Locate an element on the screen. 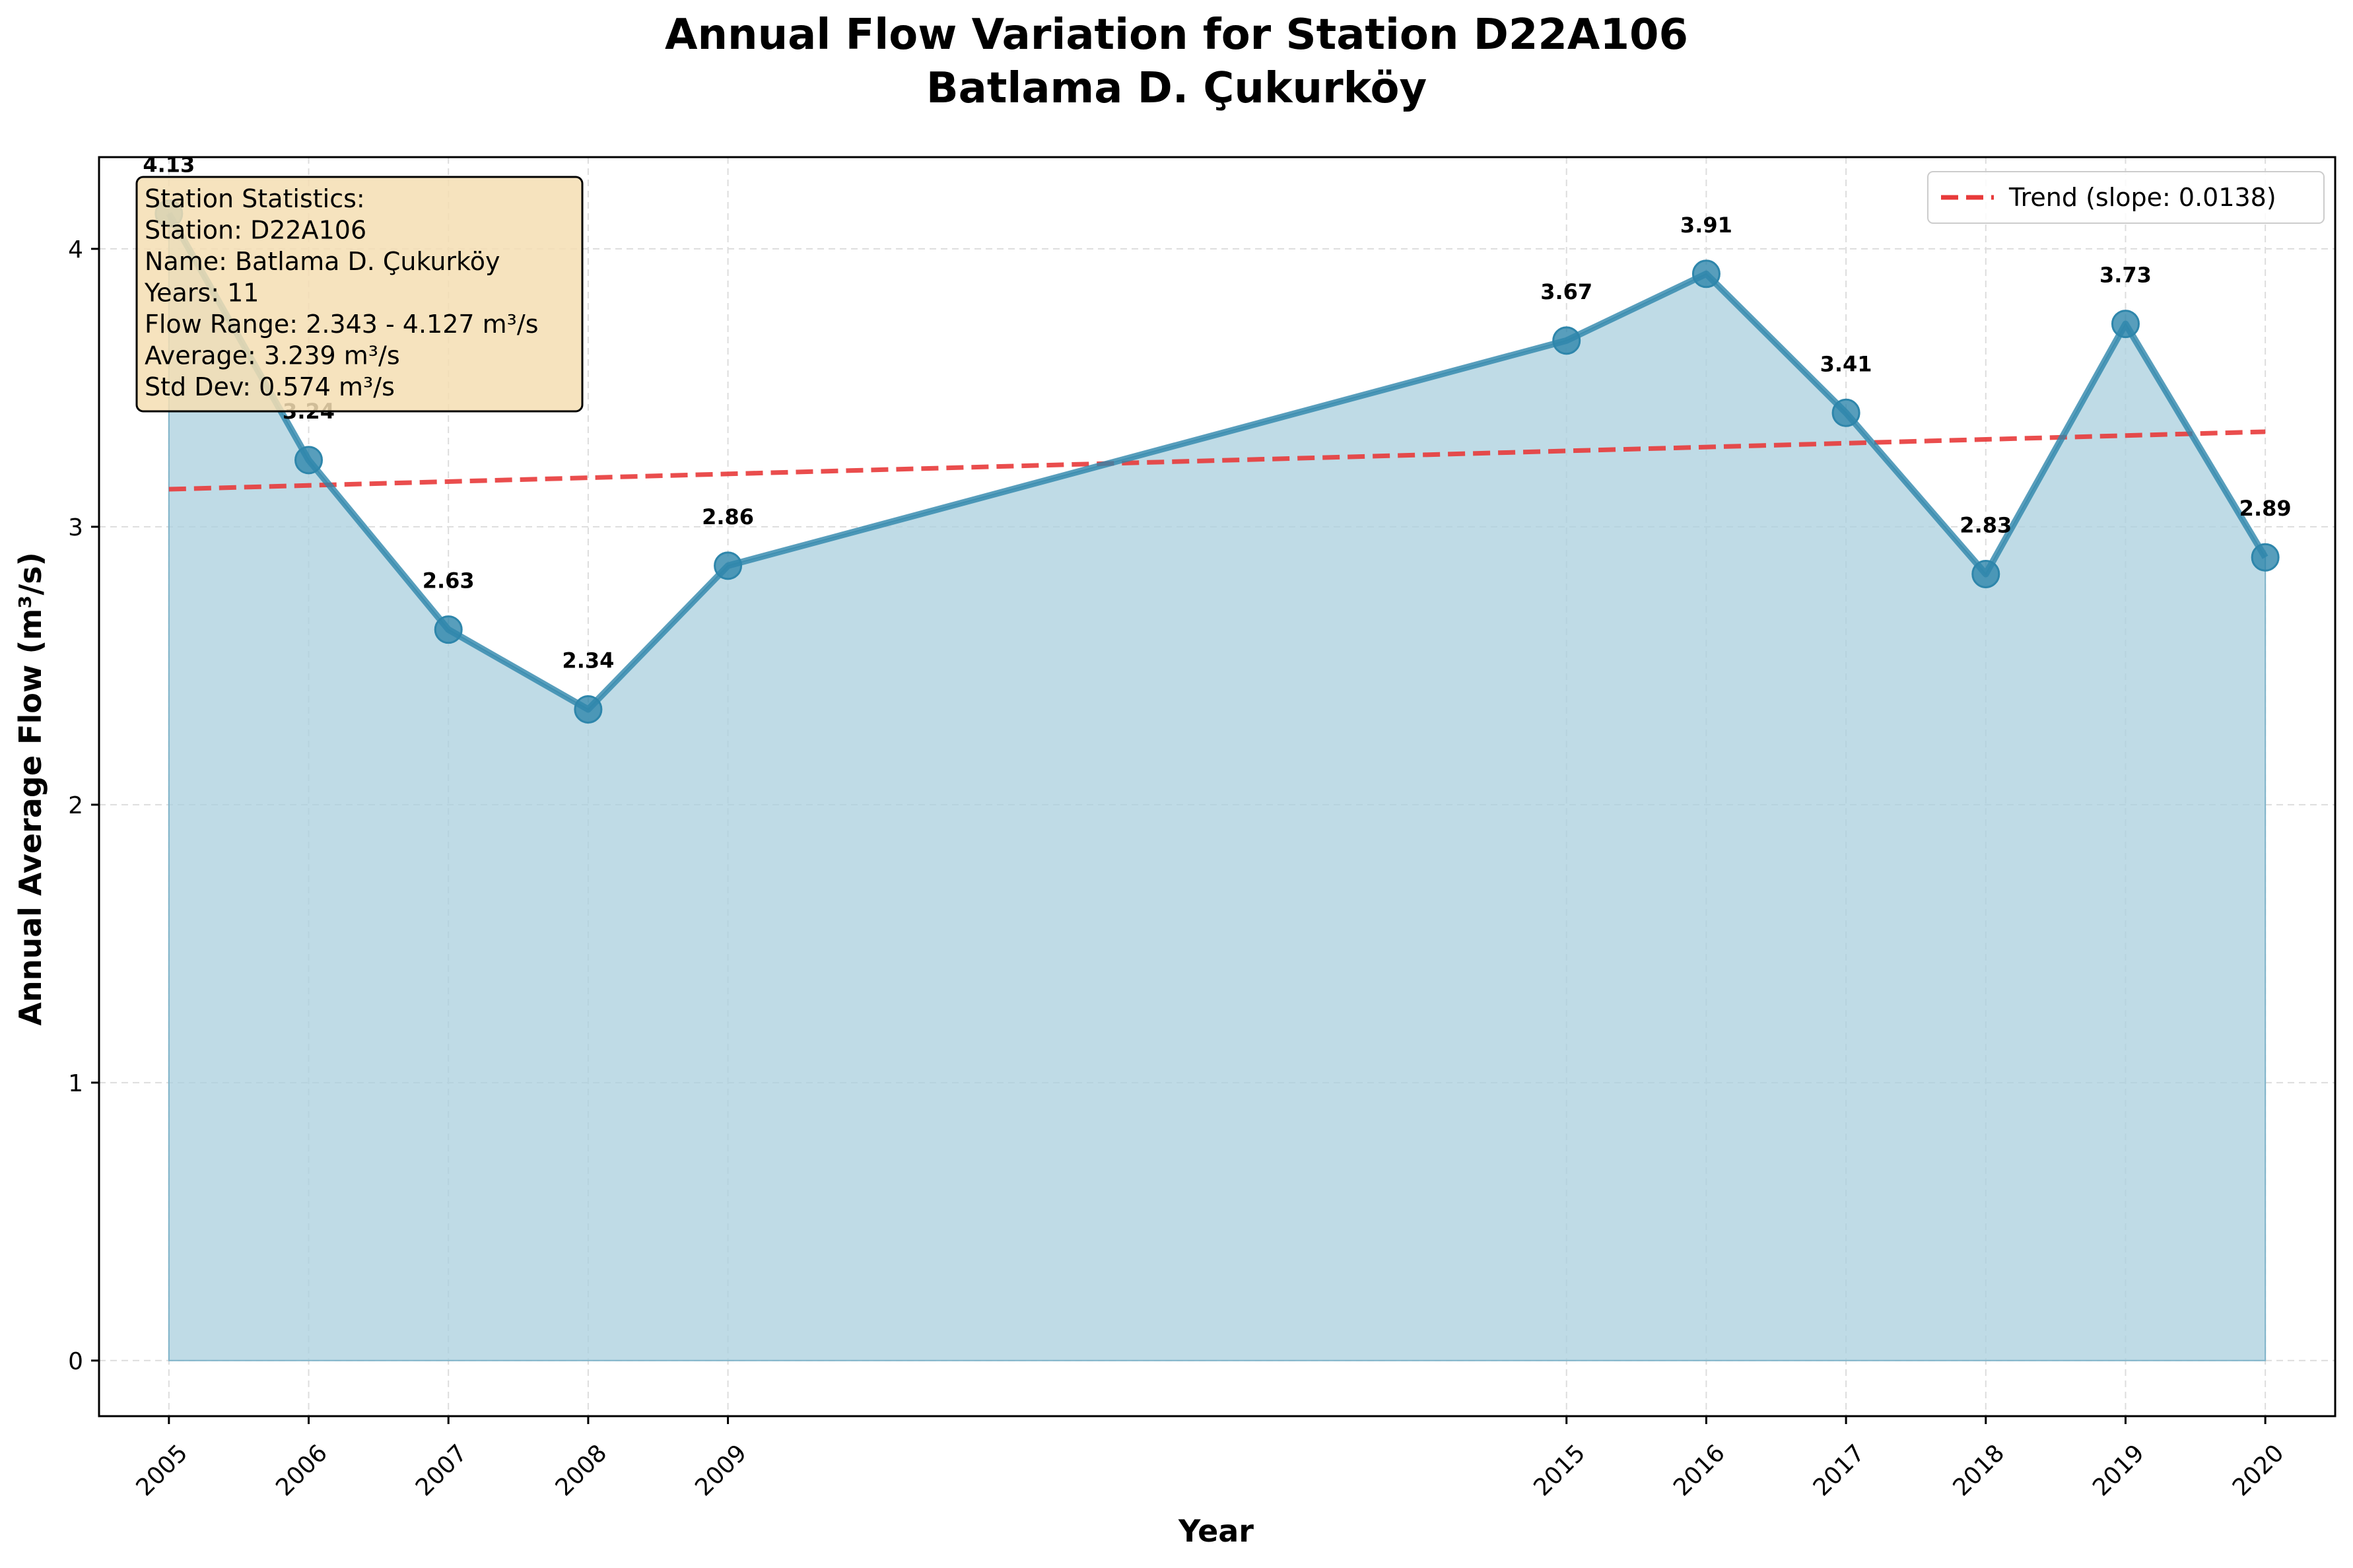 The width and height of the screenshot is (2353, 1568). x-tick-label-2006: 2006 is located at coordinates (302, 1470).